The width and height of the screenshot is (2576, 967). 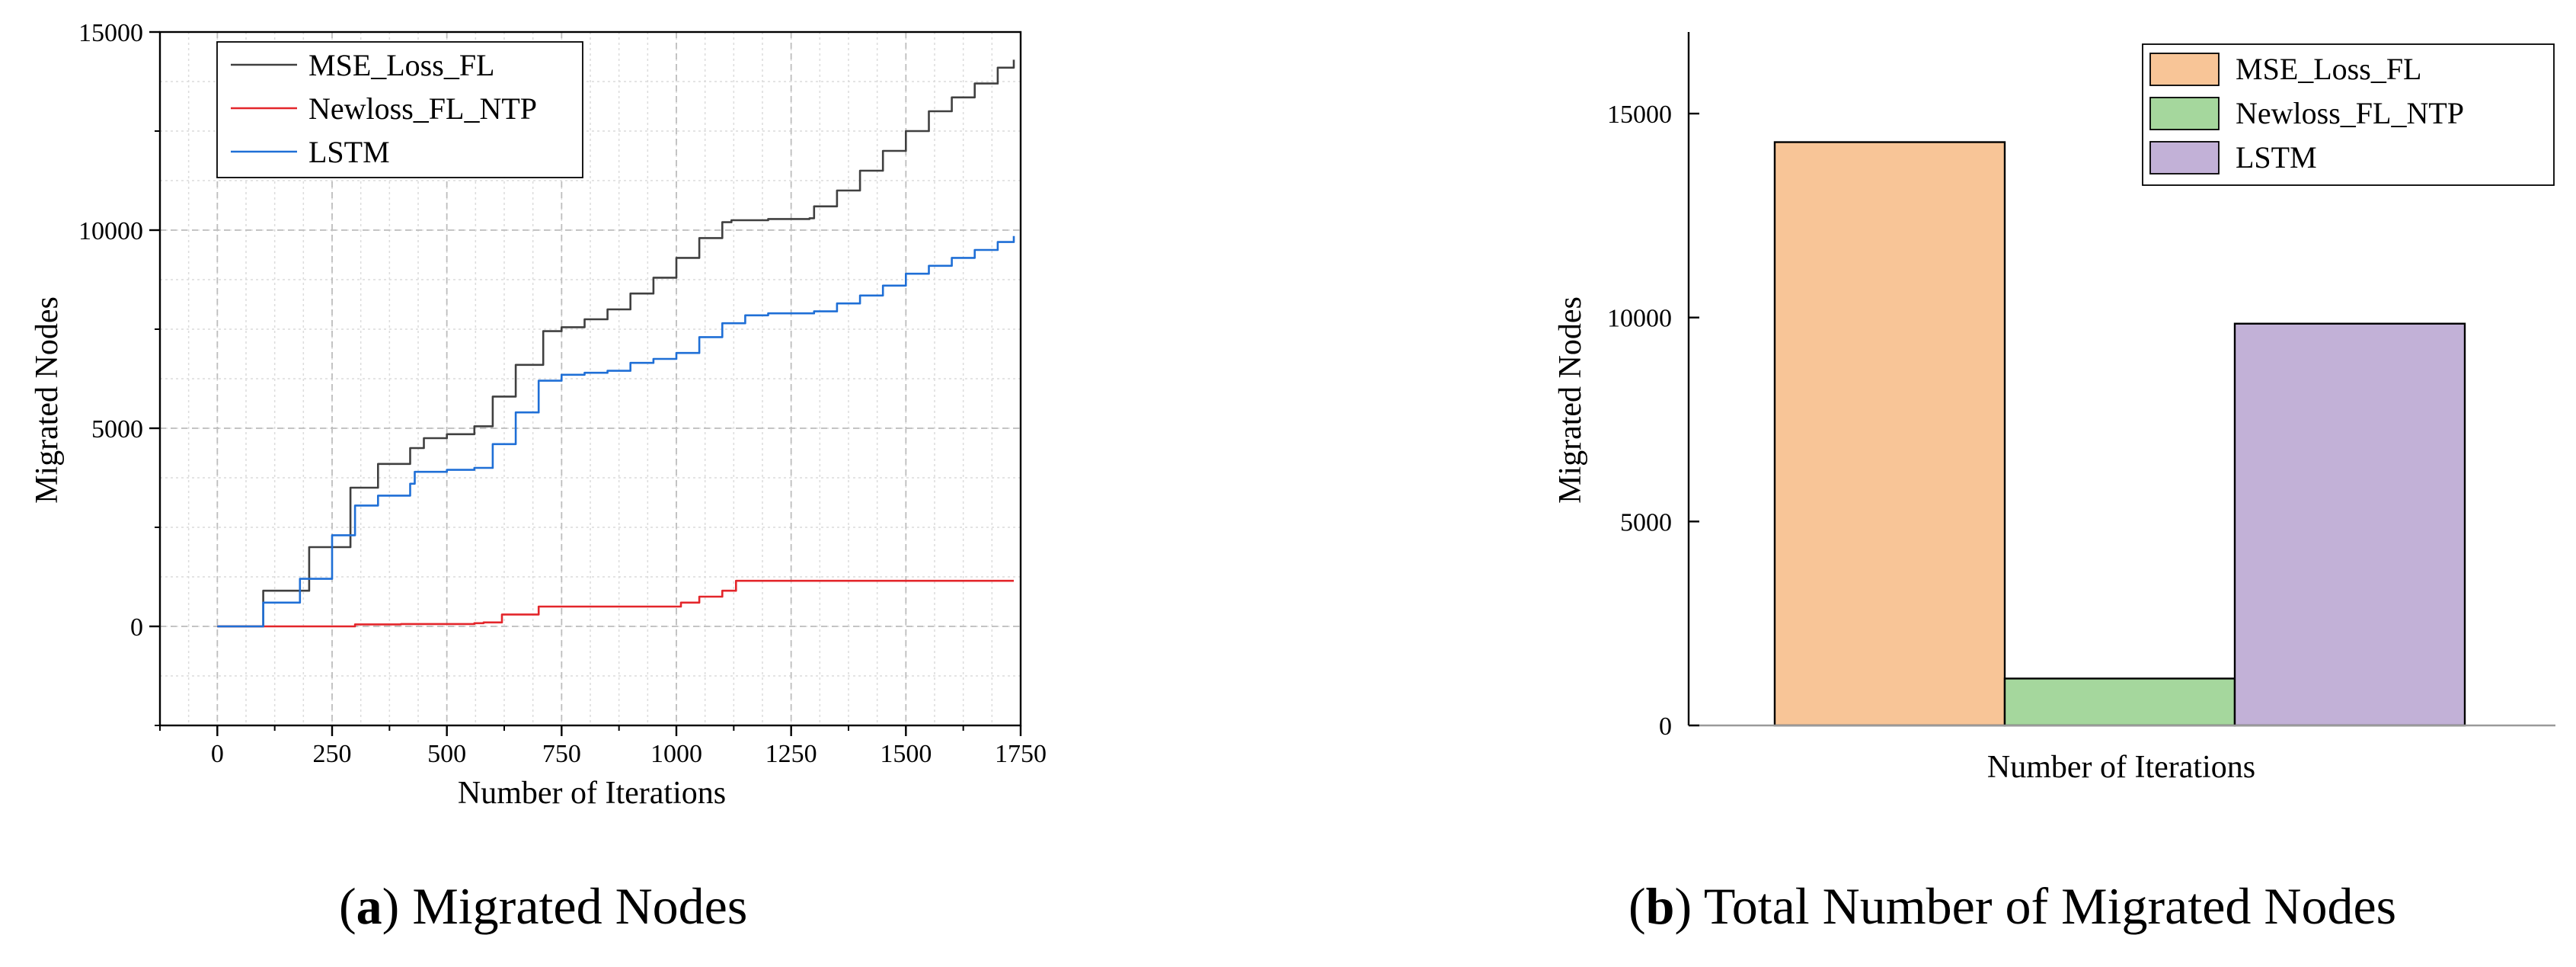 What do you see at coordinates (1660, 906) in the screenshot?
I see `caption-b-label: b` at bounding box center [1660, 906].